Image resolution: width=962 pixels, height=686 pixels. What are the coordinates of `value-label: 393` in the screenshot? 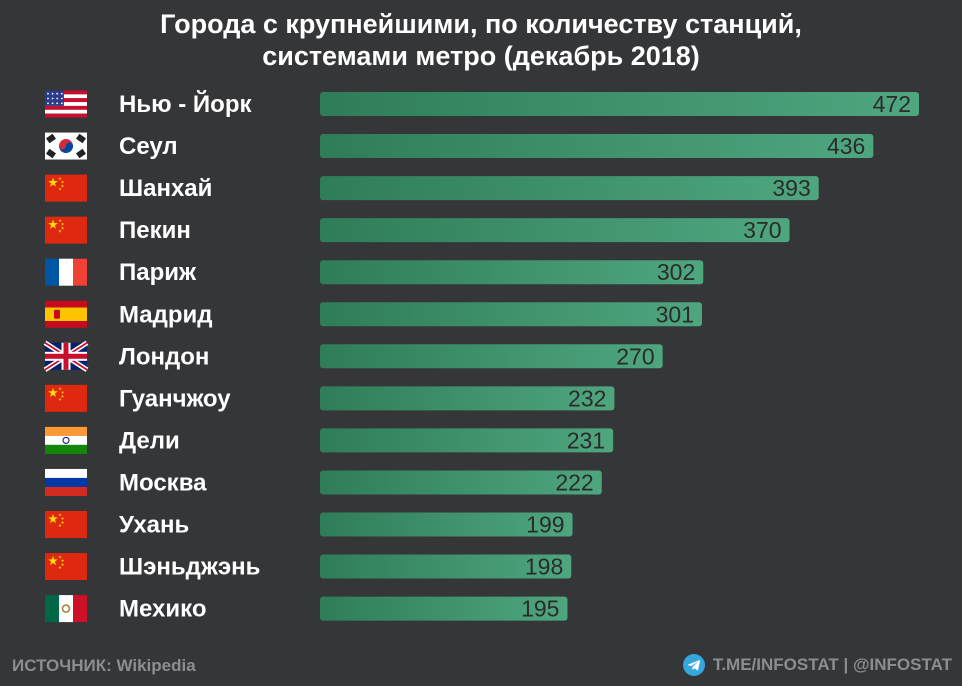 It's located at (791, 188).